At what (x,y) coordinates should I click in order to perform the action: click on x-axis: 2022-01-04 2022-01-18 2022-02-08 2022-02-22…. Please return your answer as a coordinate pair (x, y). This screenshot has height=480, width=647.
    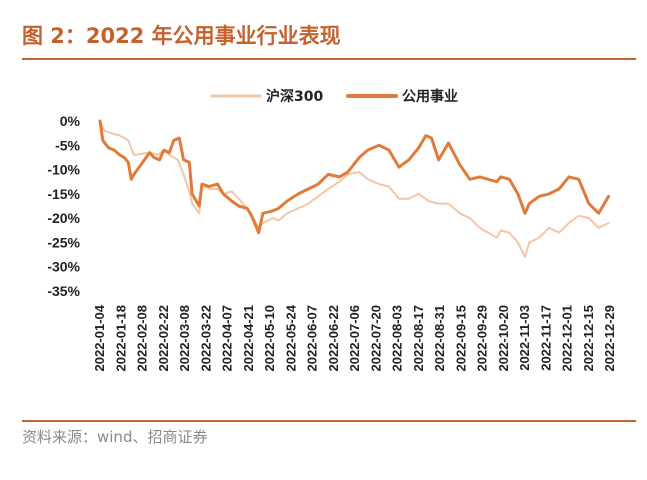
    Looking at the image, I should click on (354, 337).